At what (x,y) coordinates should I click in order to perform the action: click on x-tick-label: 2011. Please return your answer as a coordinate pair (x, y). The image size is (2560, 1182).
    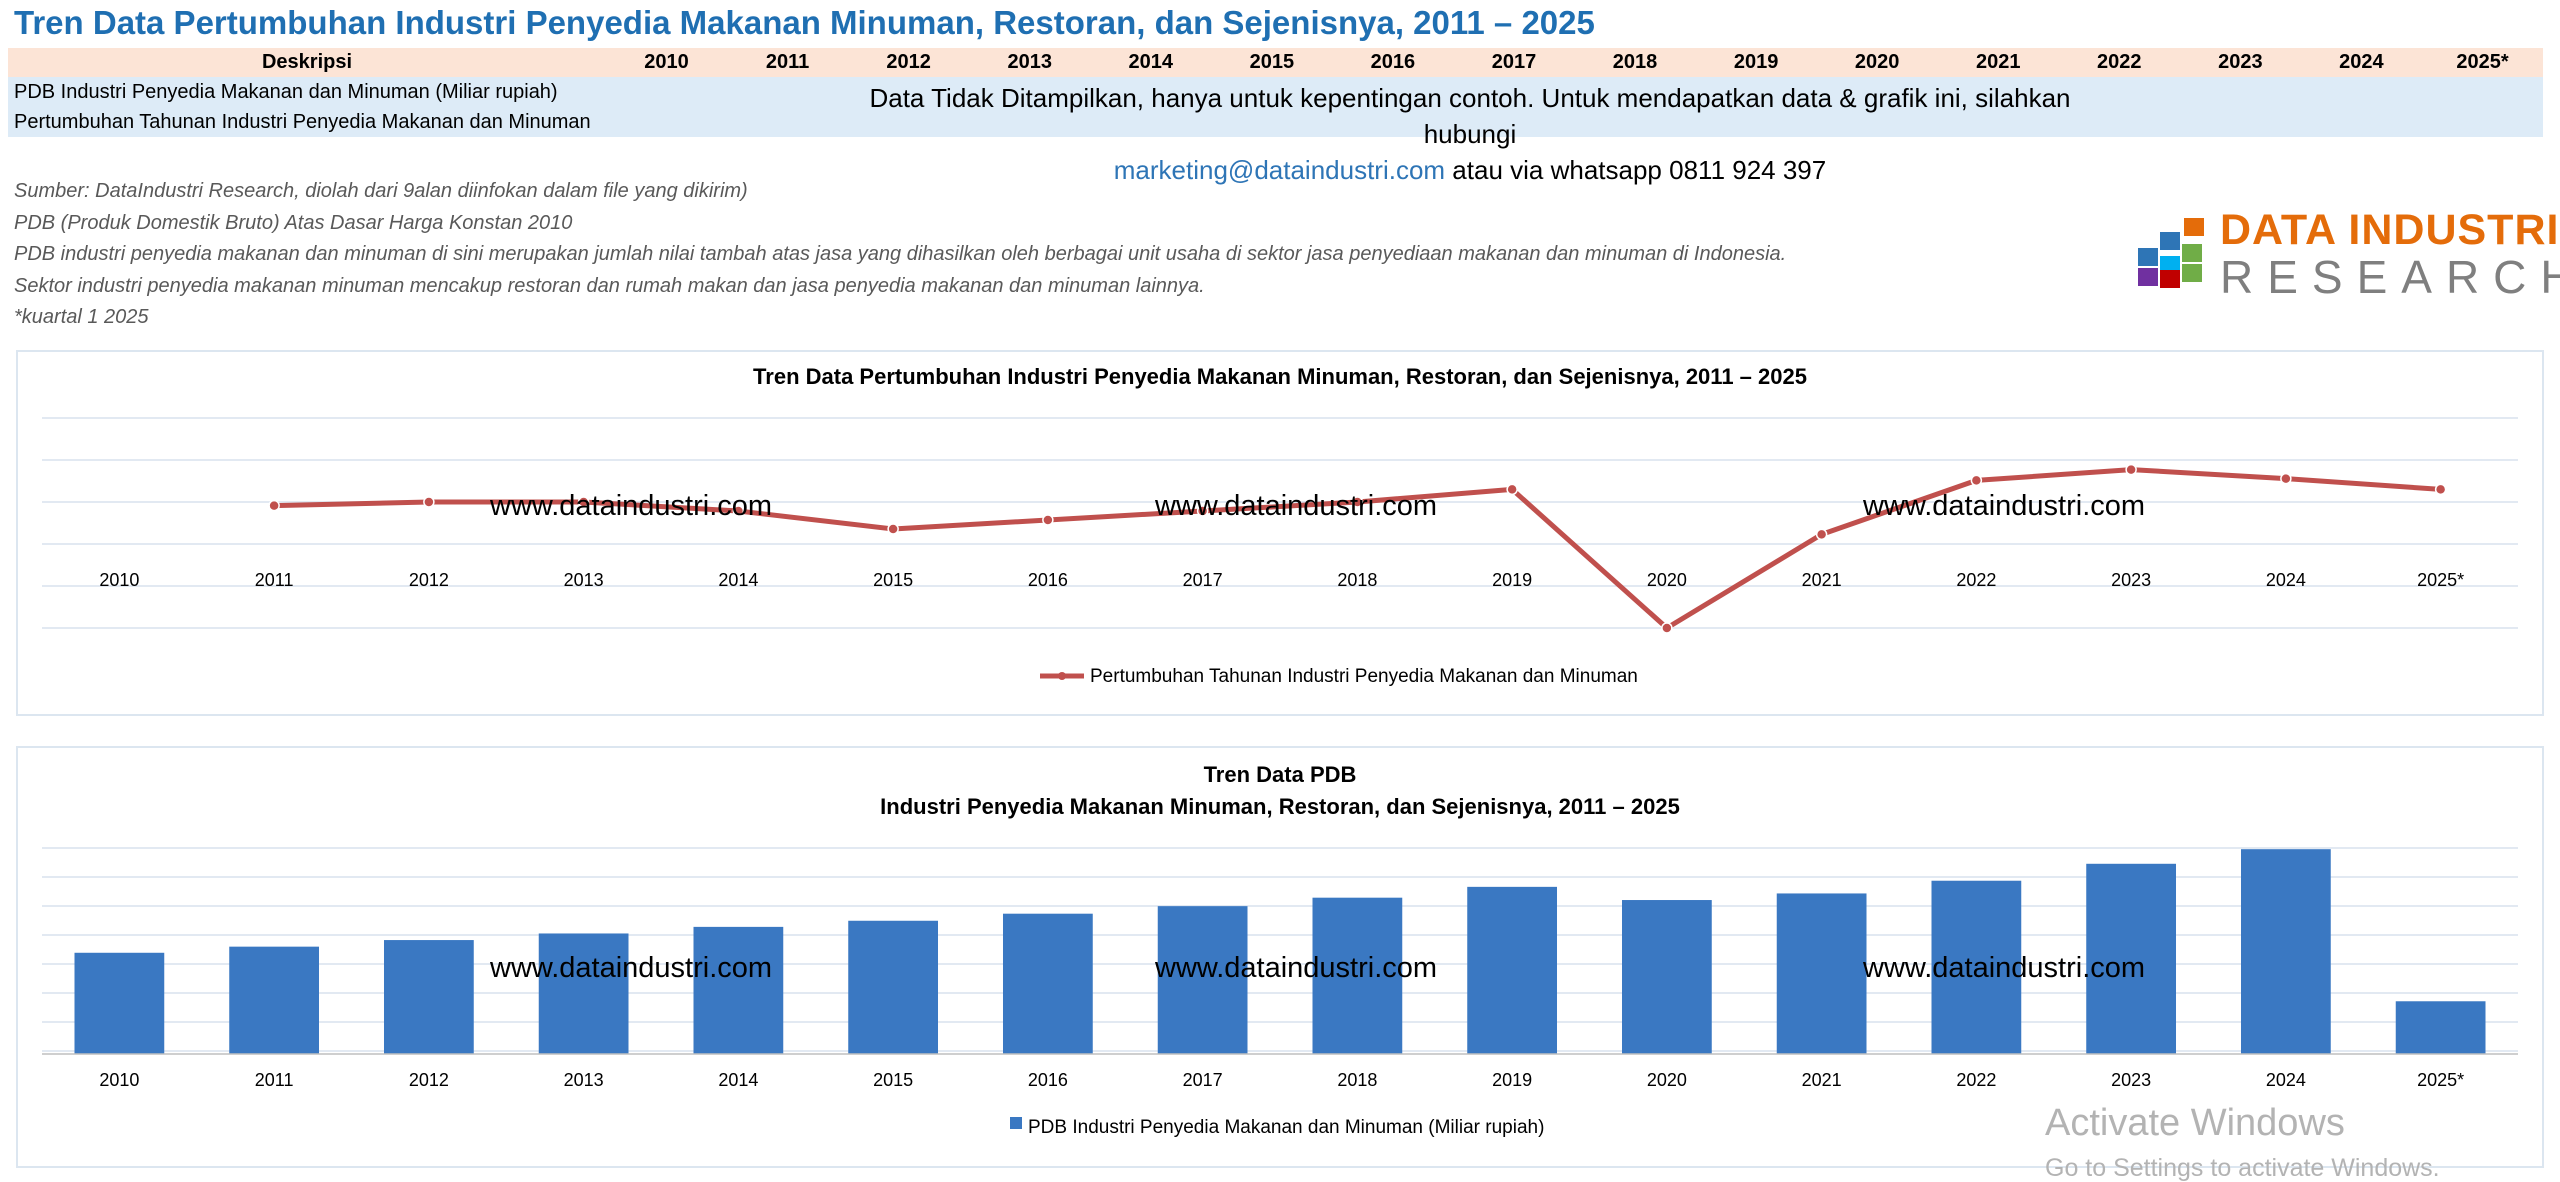
    Looking at the image, I should click on (274, 580).